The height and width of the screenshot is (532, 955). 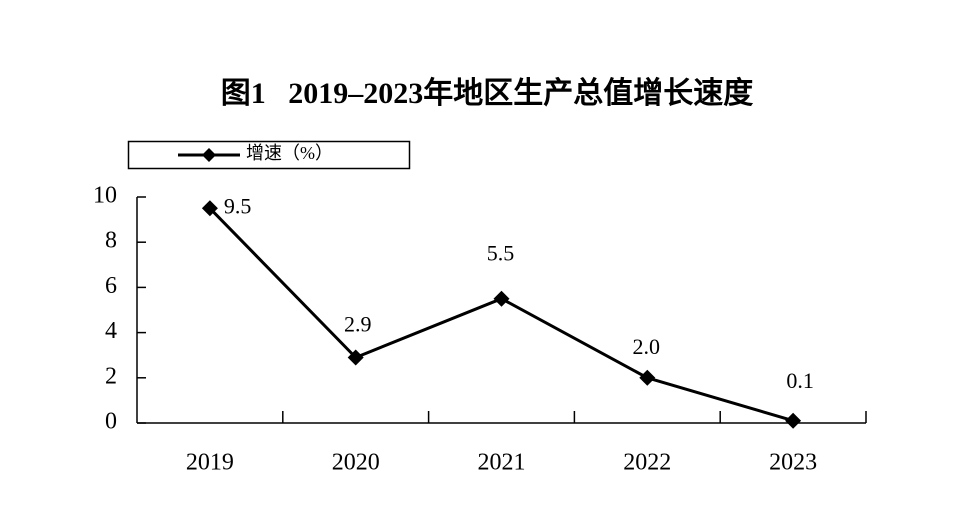 I want to click on data-label: 2.9, so click(x=358, y=324).